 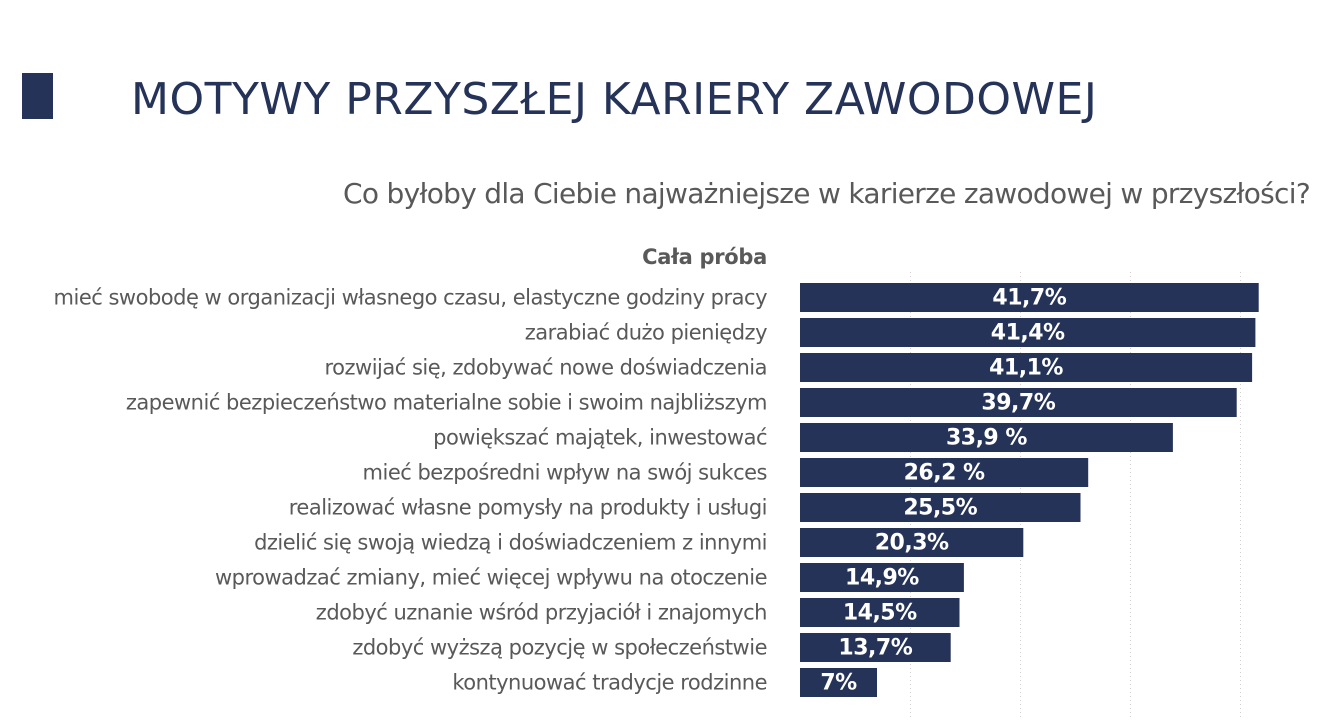 I want to click on data-label-12: 7%, so click(x=838, y=683).